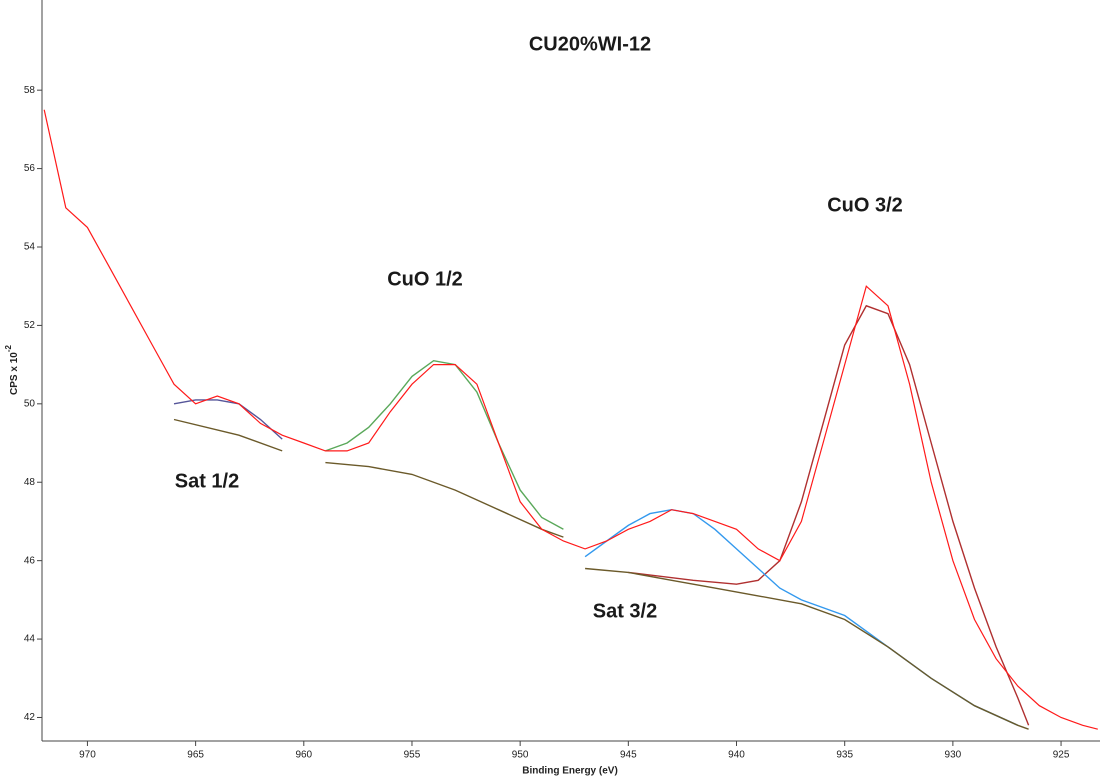 The width and height of the screenshot is (1100, 779). Describe the element at coordinates (30, 168) in the screenshot. I see `y-tick-label: 56` at that location.